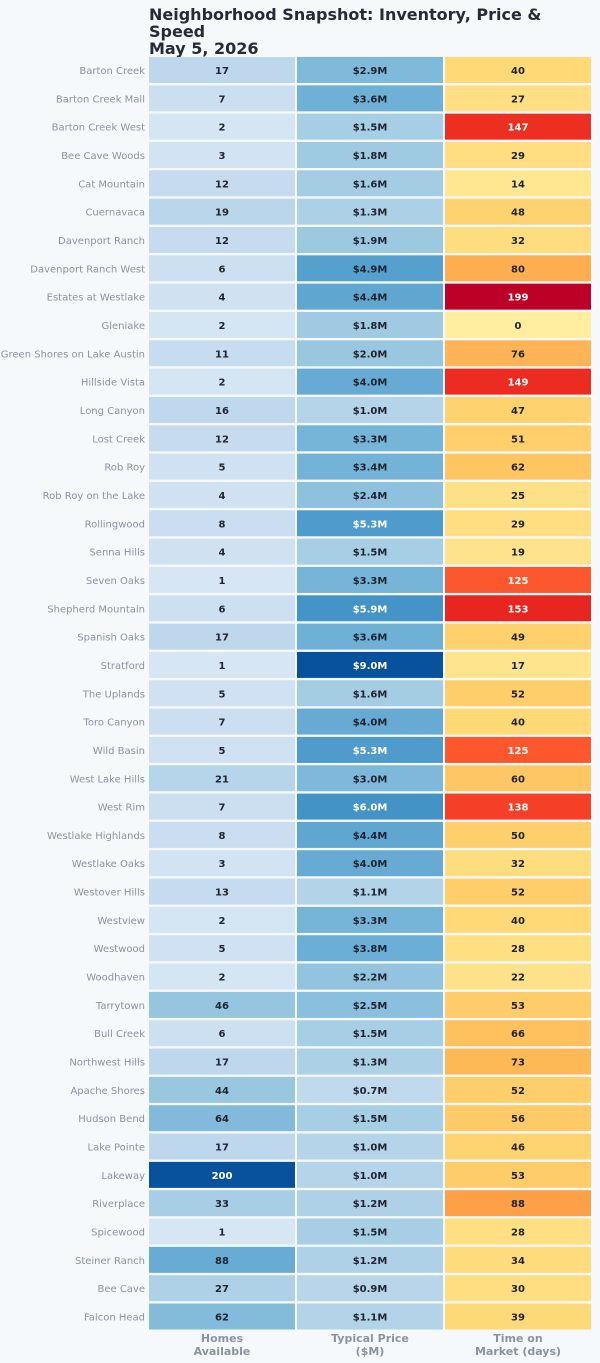  Describe the element at coordinates (518, 978) in the screenshot. I see `days-cell-value: 22` at that location.